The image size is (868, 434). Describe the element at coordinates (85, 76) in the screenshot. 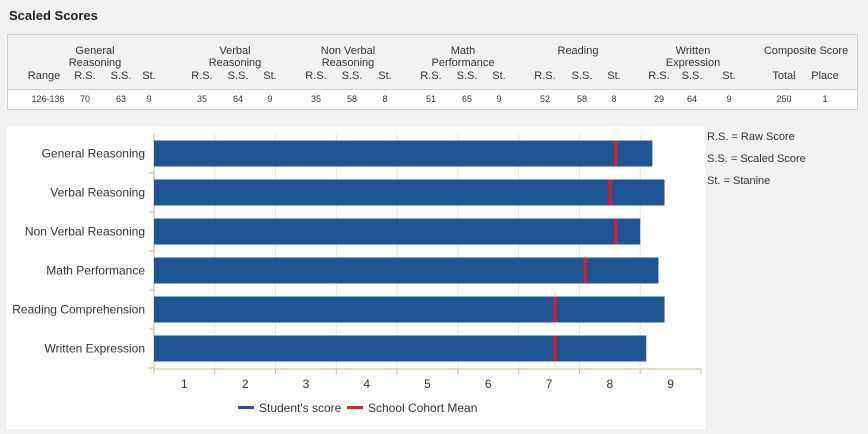

I see `general-reasoning-col-rs: R.S.` at that location.